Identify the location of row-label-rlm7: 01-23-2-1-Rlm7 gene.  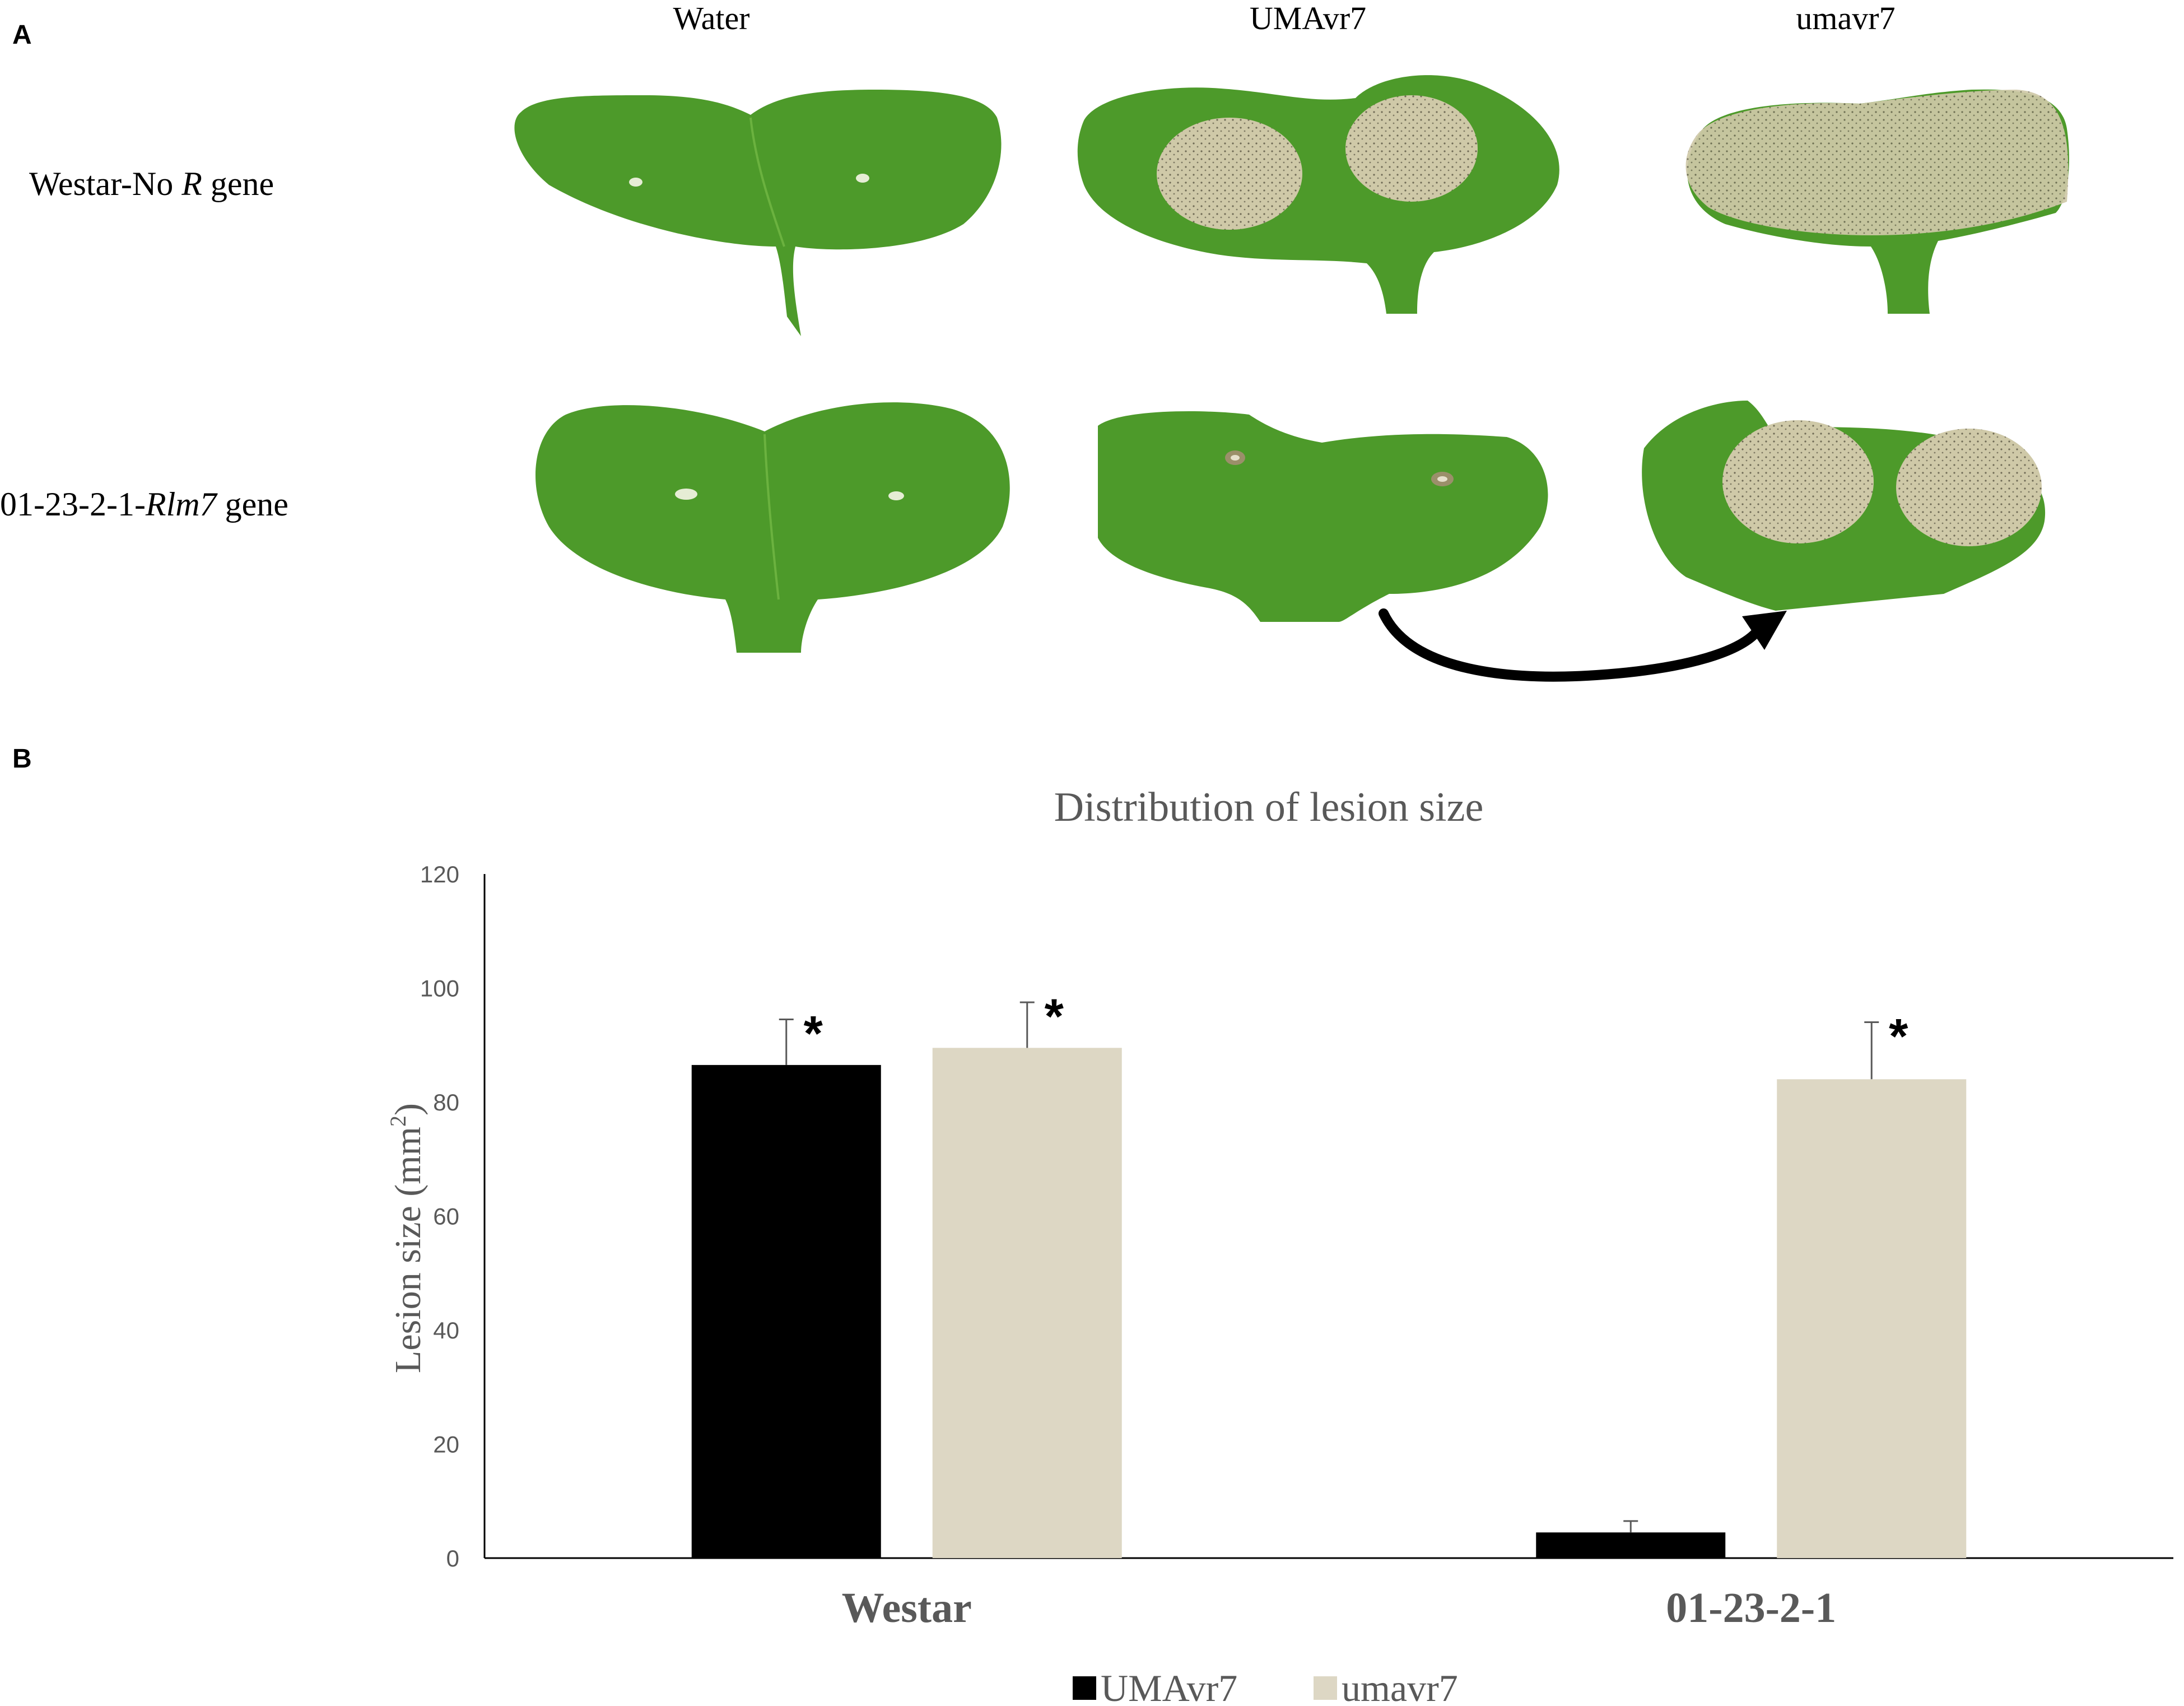
(144, 504).